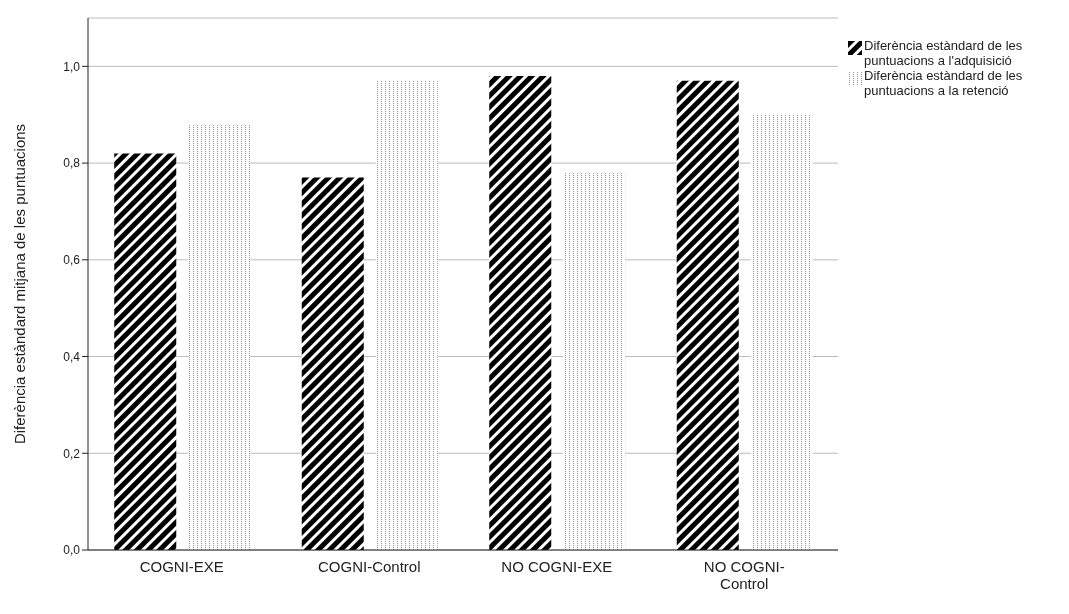 This screenshot has width=1069, height=614. What do you see at coordinates (72, 453) in the screenshot?
I see `y-tick-label: 0,2` at bounding box center [72, 453].